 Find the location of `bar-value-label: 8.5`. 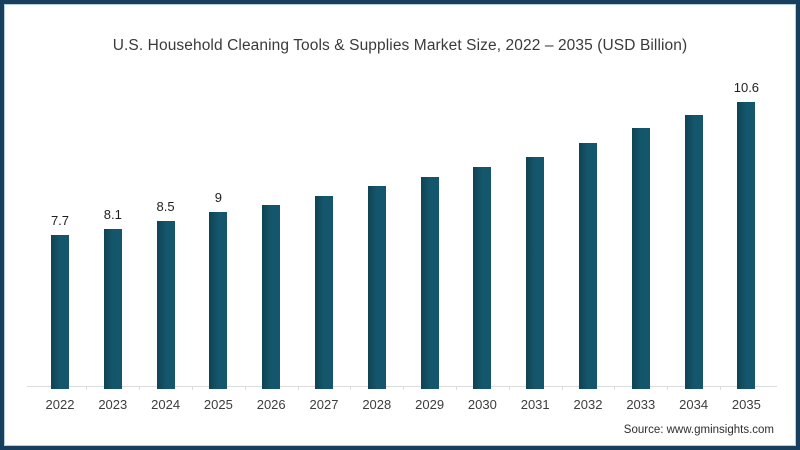

bar-value-label: 8.5 is located at coordinates (165, 206).